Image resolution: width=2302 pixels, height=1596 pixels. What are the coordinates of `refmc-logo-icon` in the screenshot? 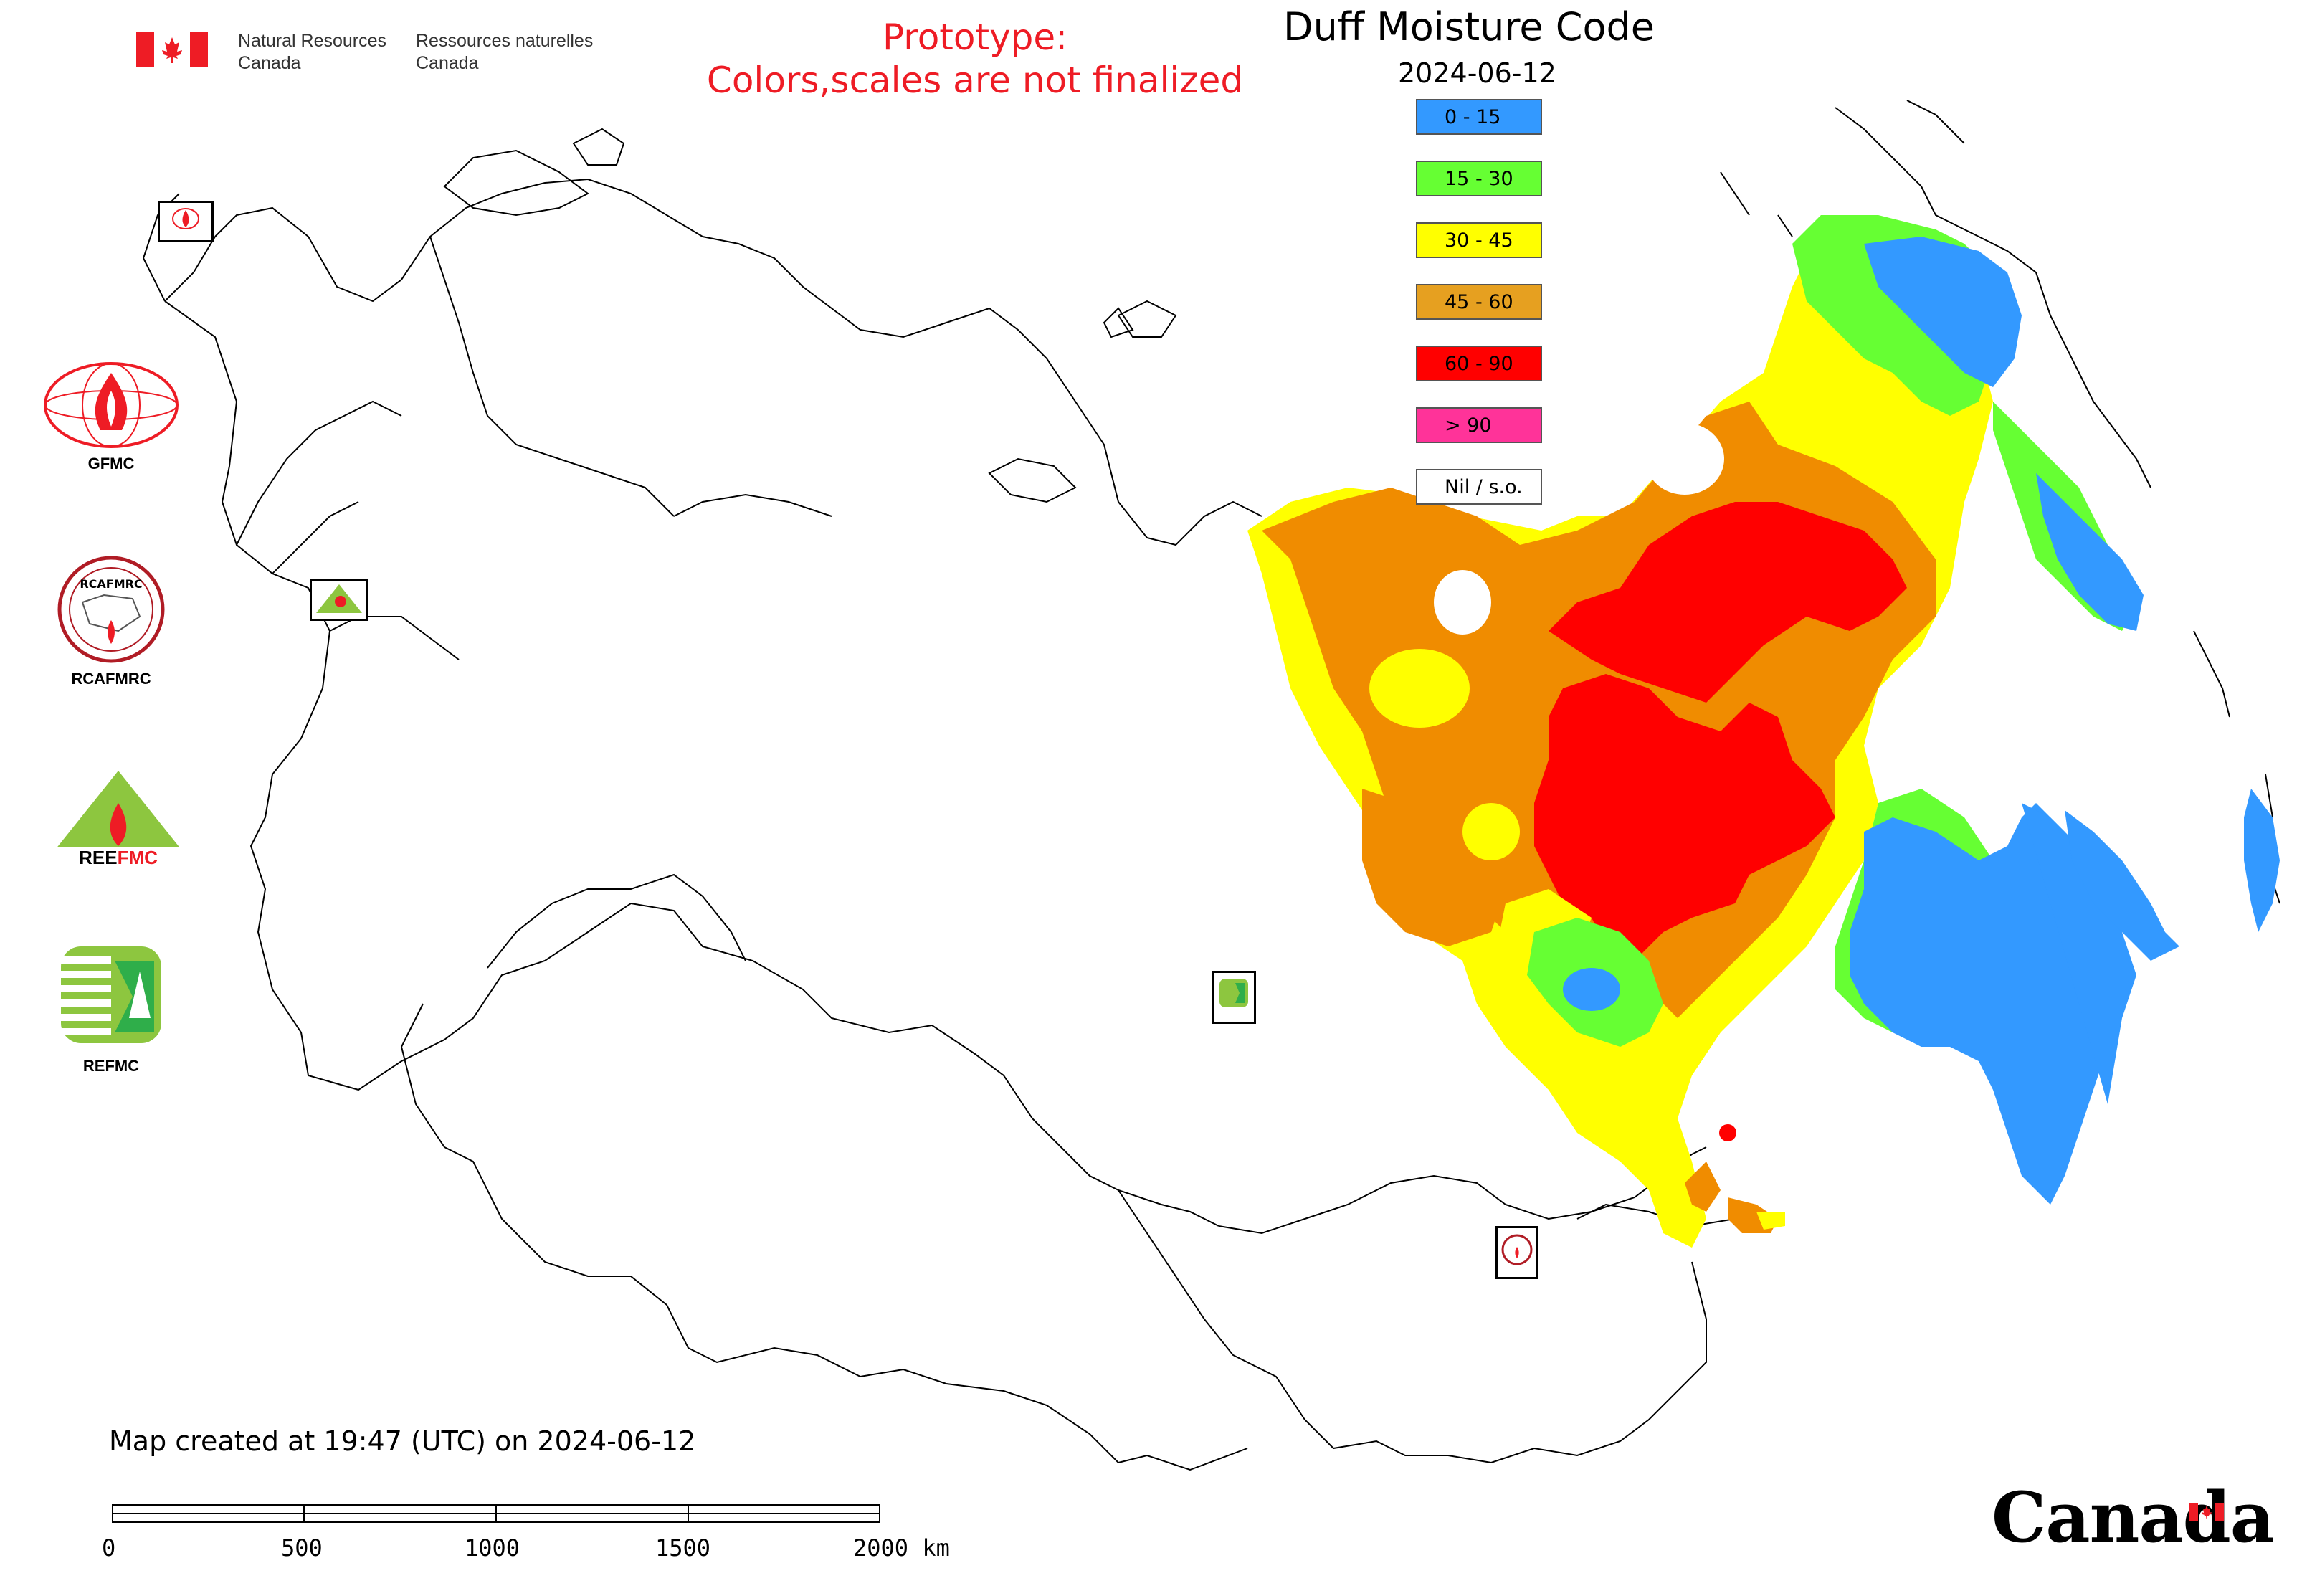 It's located at (111, 994).